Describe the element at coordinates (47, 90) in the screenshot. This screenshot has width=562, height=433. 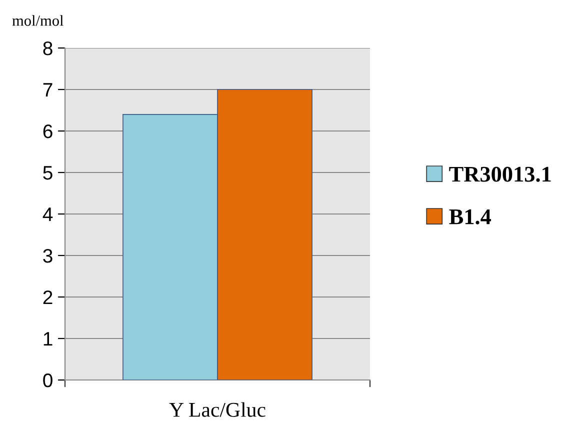
I see `y-tick-label: 7` at that location.